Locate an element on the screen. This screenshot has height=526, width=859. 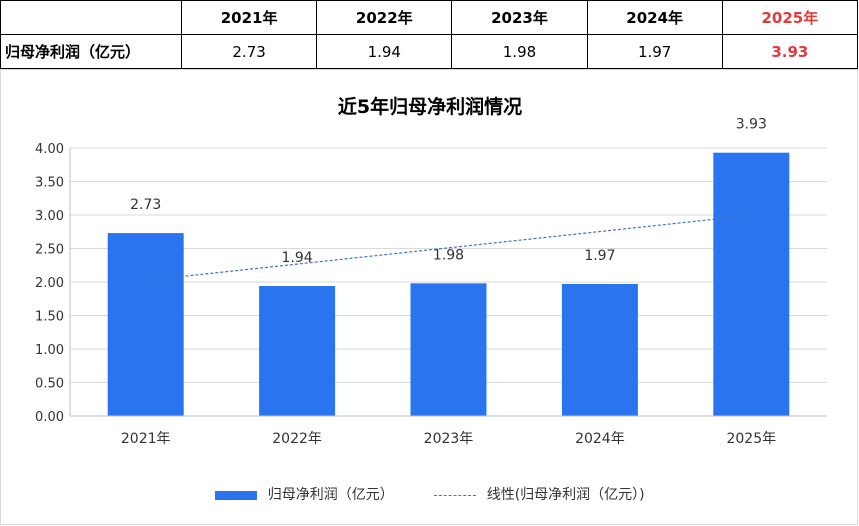
y-tick-label: 0.50 is located at coordinates (49, 384).